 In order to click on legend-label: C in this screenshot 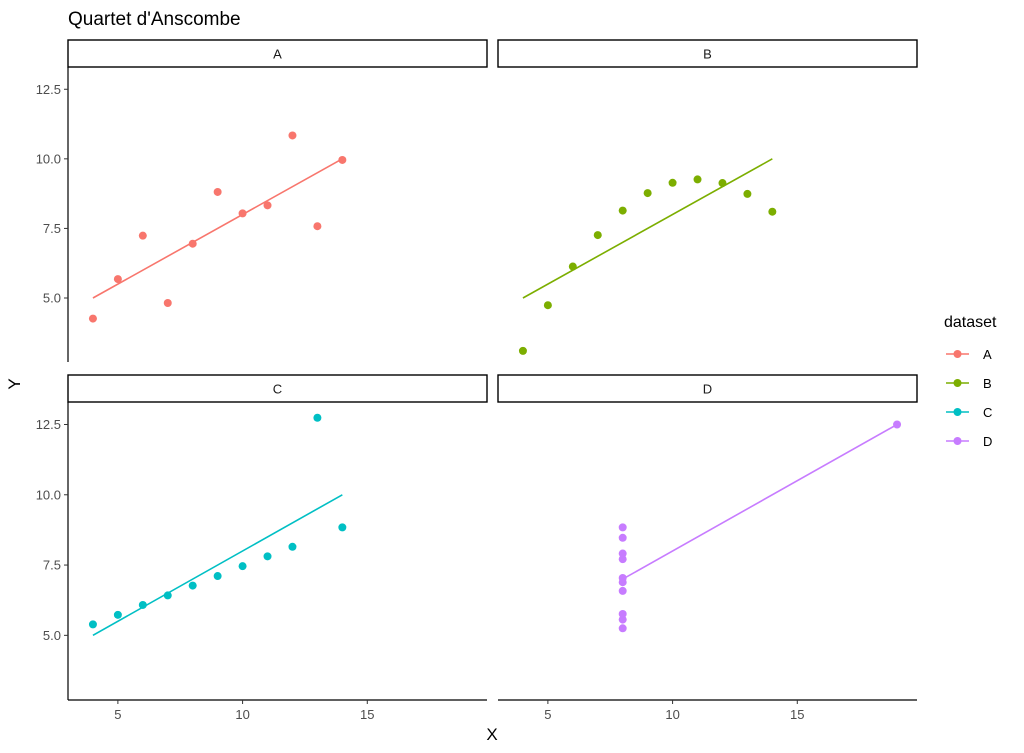, I will do `click(987, 412)`.